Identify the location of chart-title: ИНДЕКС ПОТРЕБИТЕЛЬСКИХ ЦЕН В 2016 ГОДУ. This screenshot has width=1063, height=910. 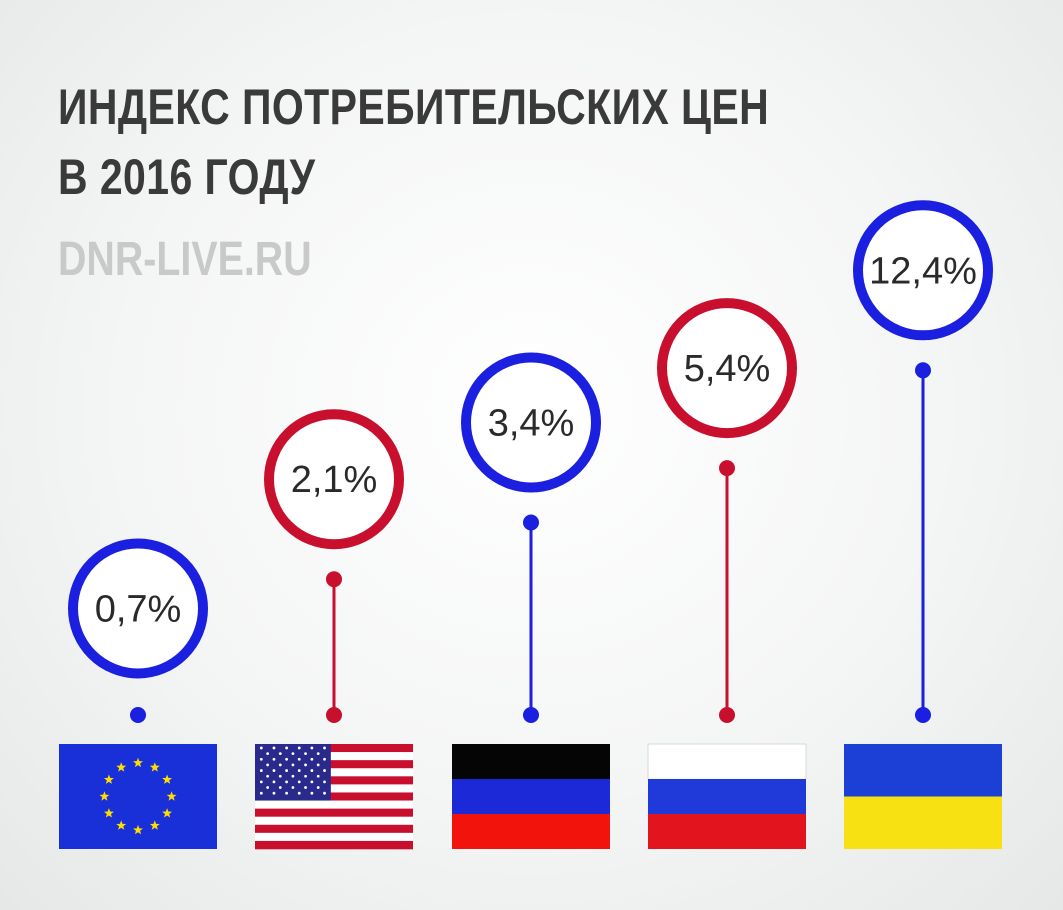
(413, 142).